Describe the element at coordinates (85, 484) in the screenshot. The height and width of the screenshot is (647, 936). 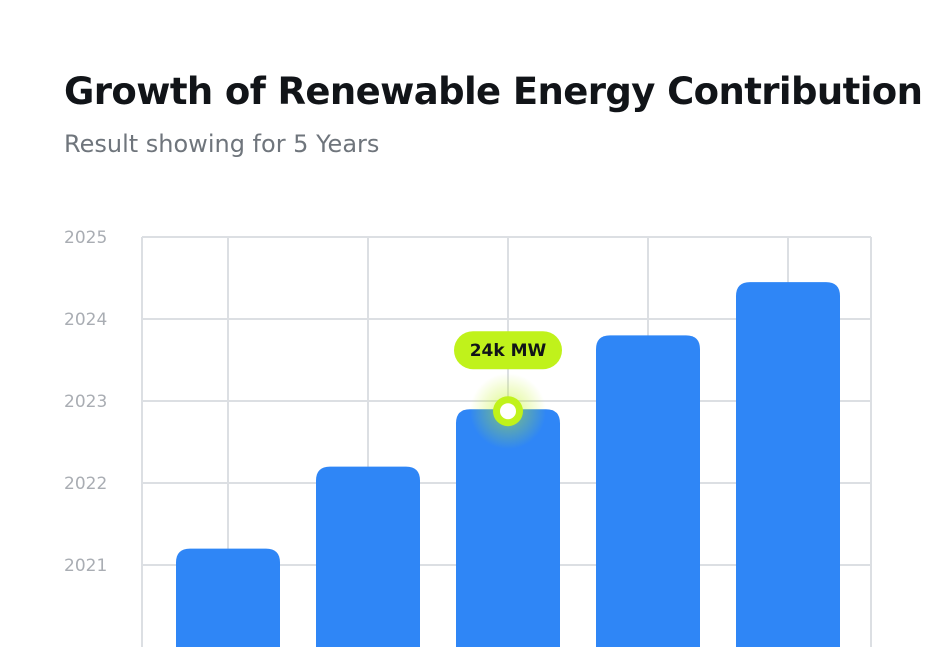
I see `y-tick-label: 2022` at that location.